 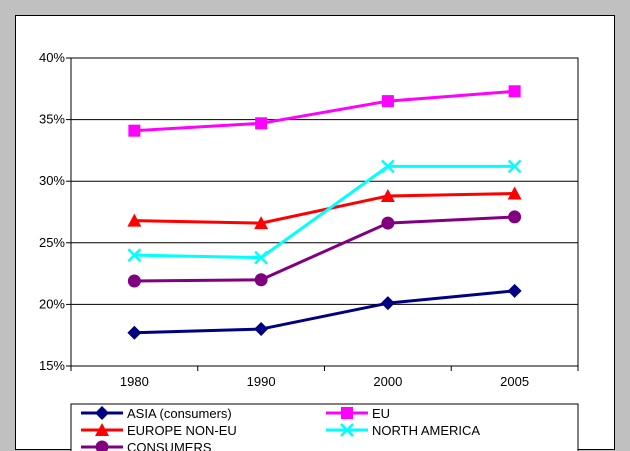 I want to click on y-tick-label: 40%, so click(x=52, y=57).